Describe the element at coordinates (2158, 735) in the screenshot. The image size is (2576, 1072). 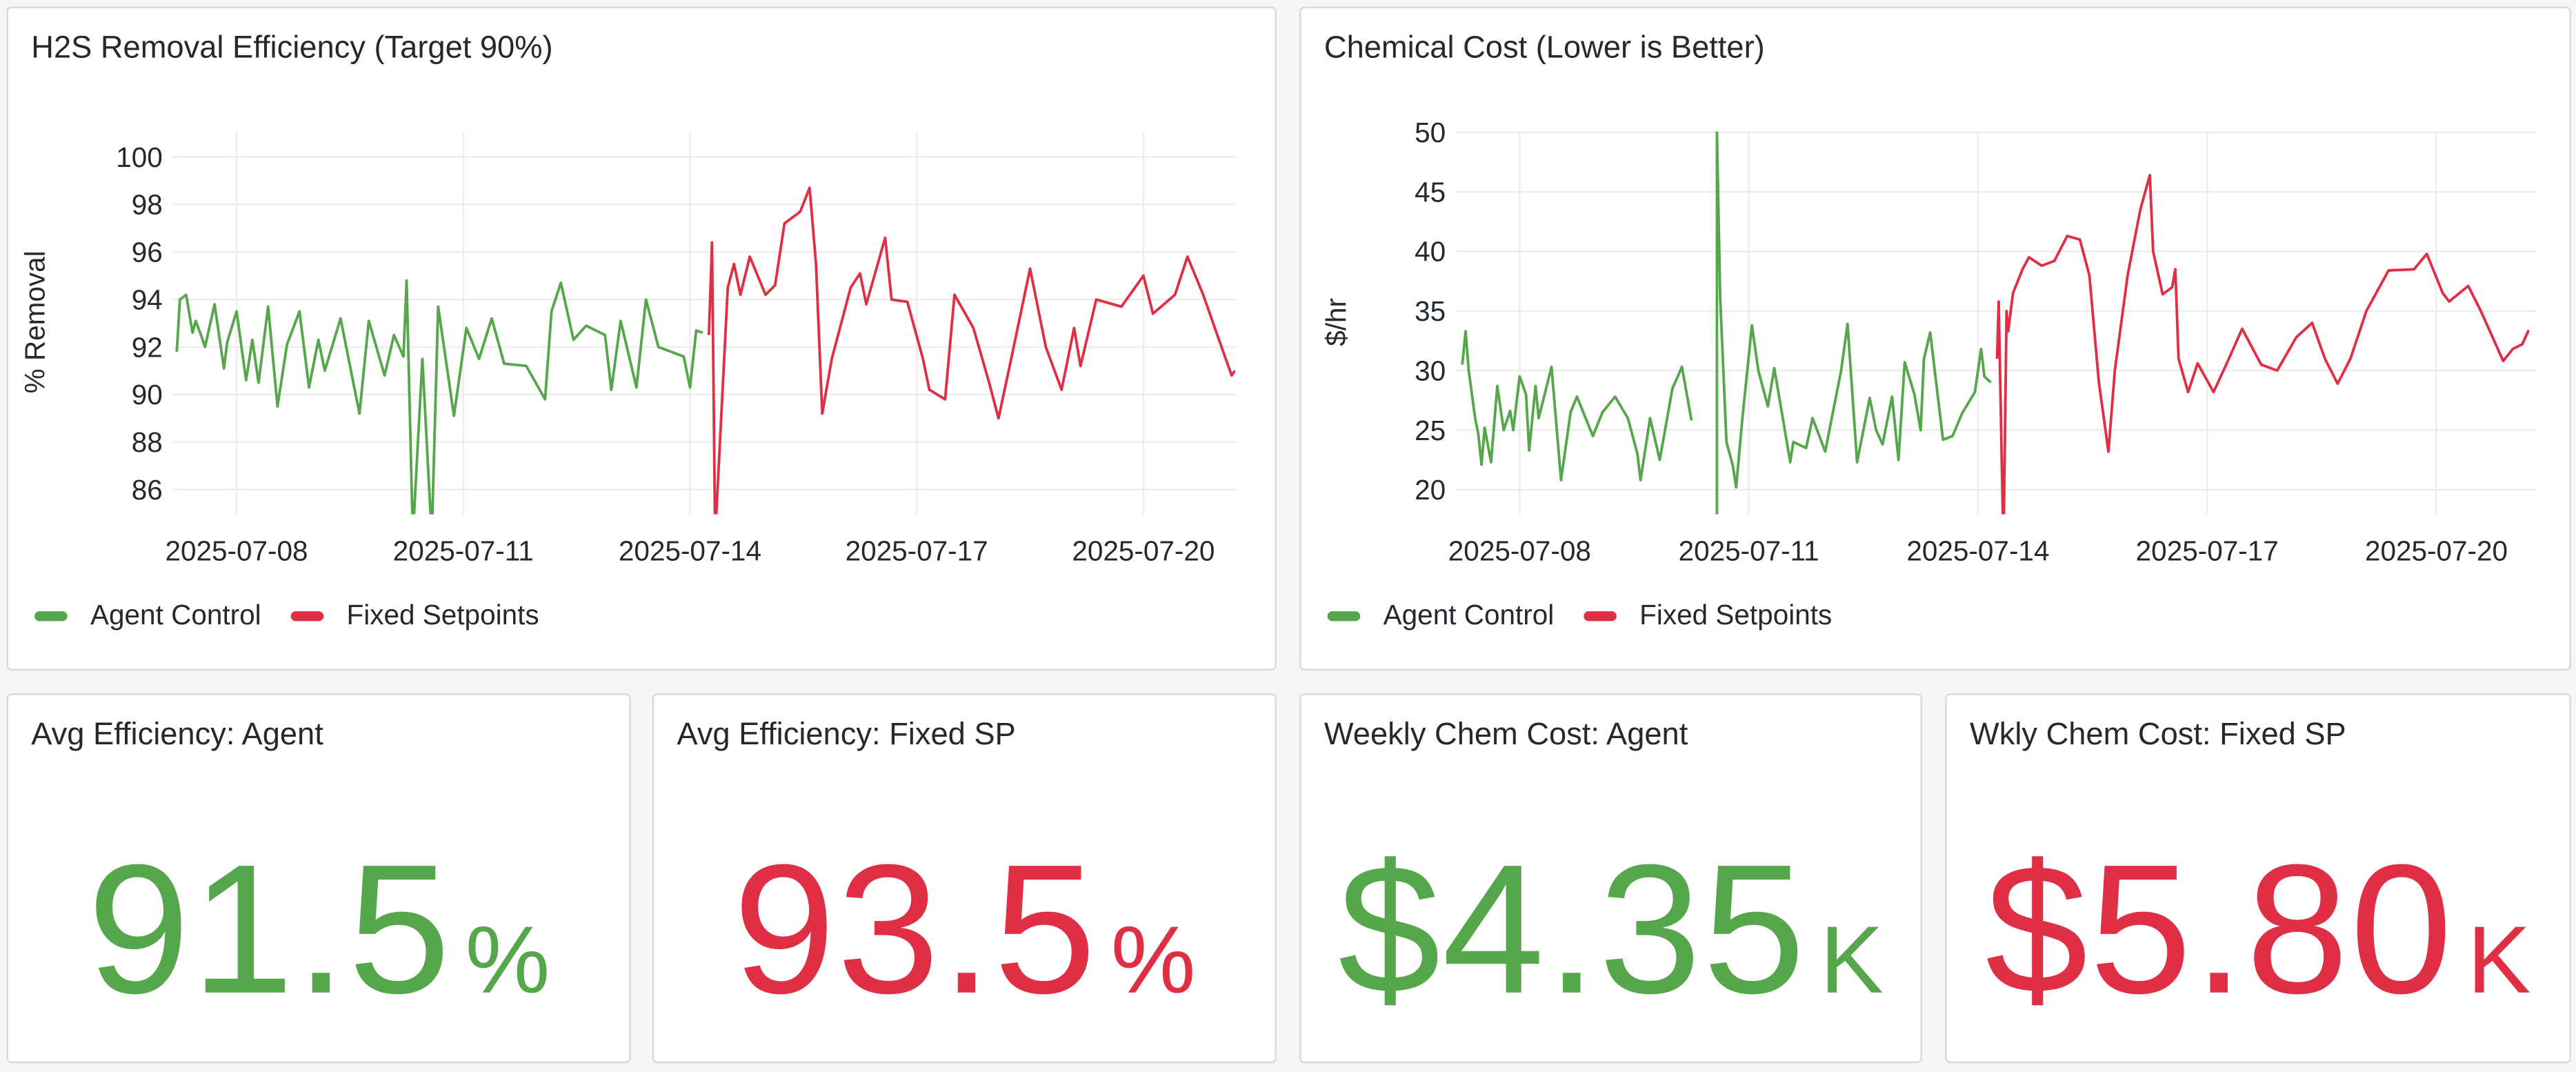
I see `stat-title: Wkly Chem Cost: Fixed SP` at that location.